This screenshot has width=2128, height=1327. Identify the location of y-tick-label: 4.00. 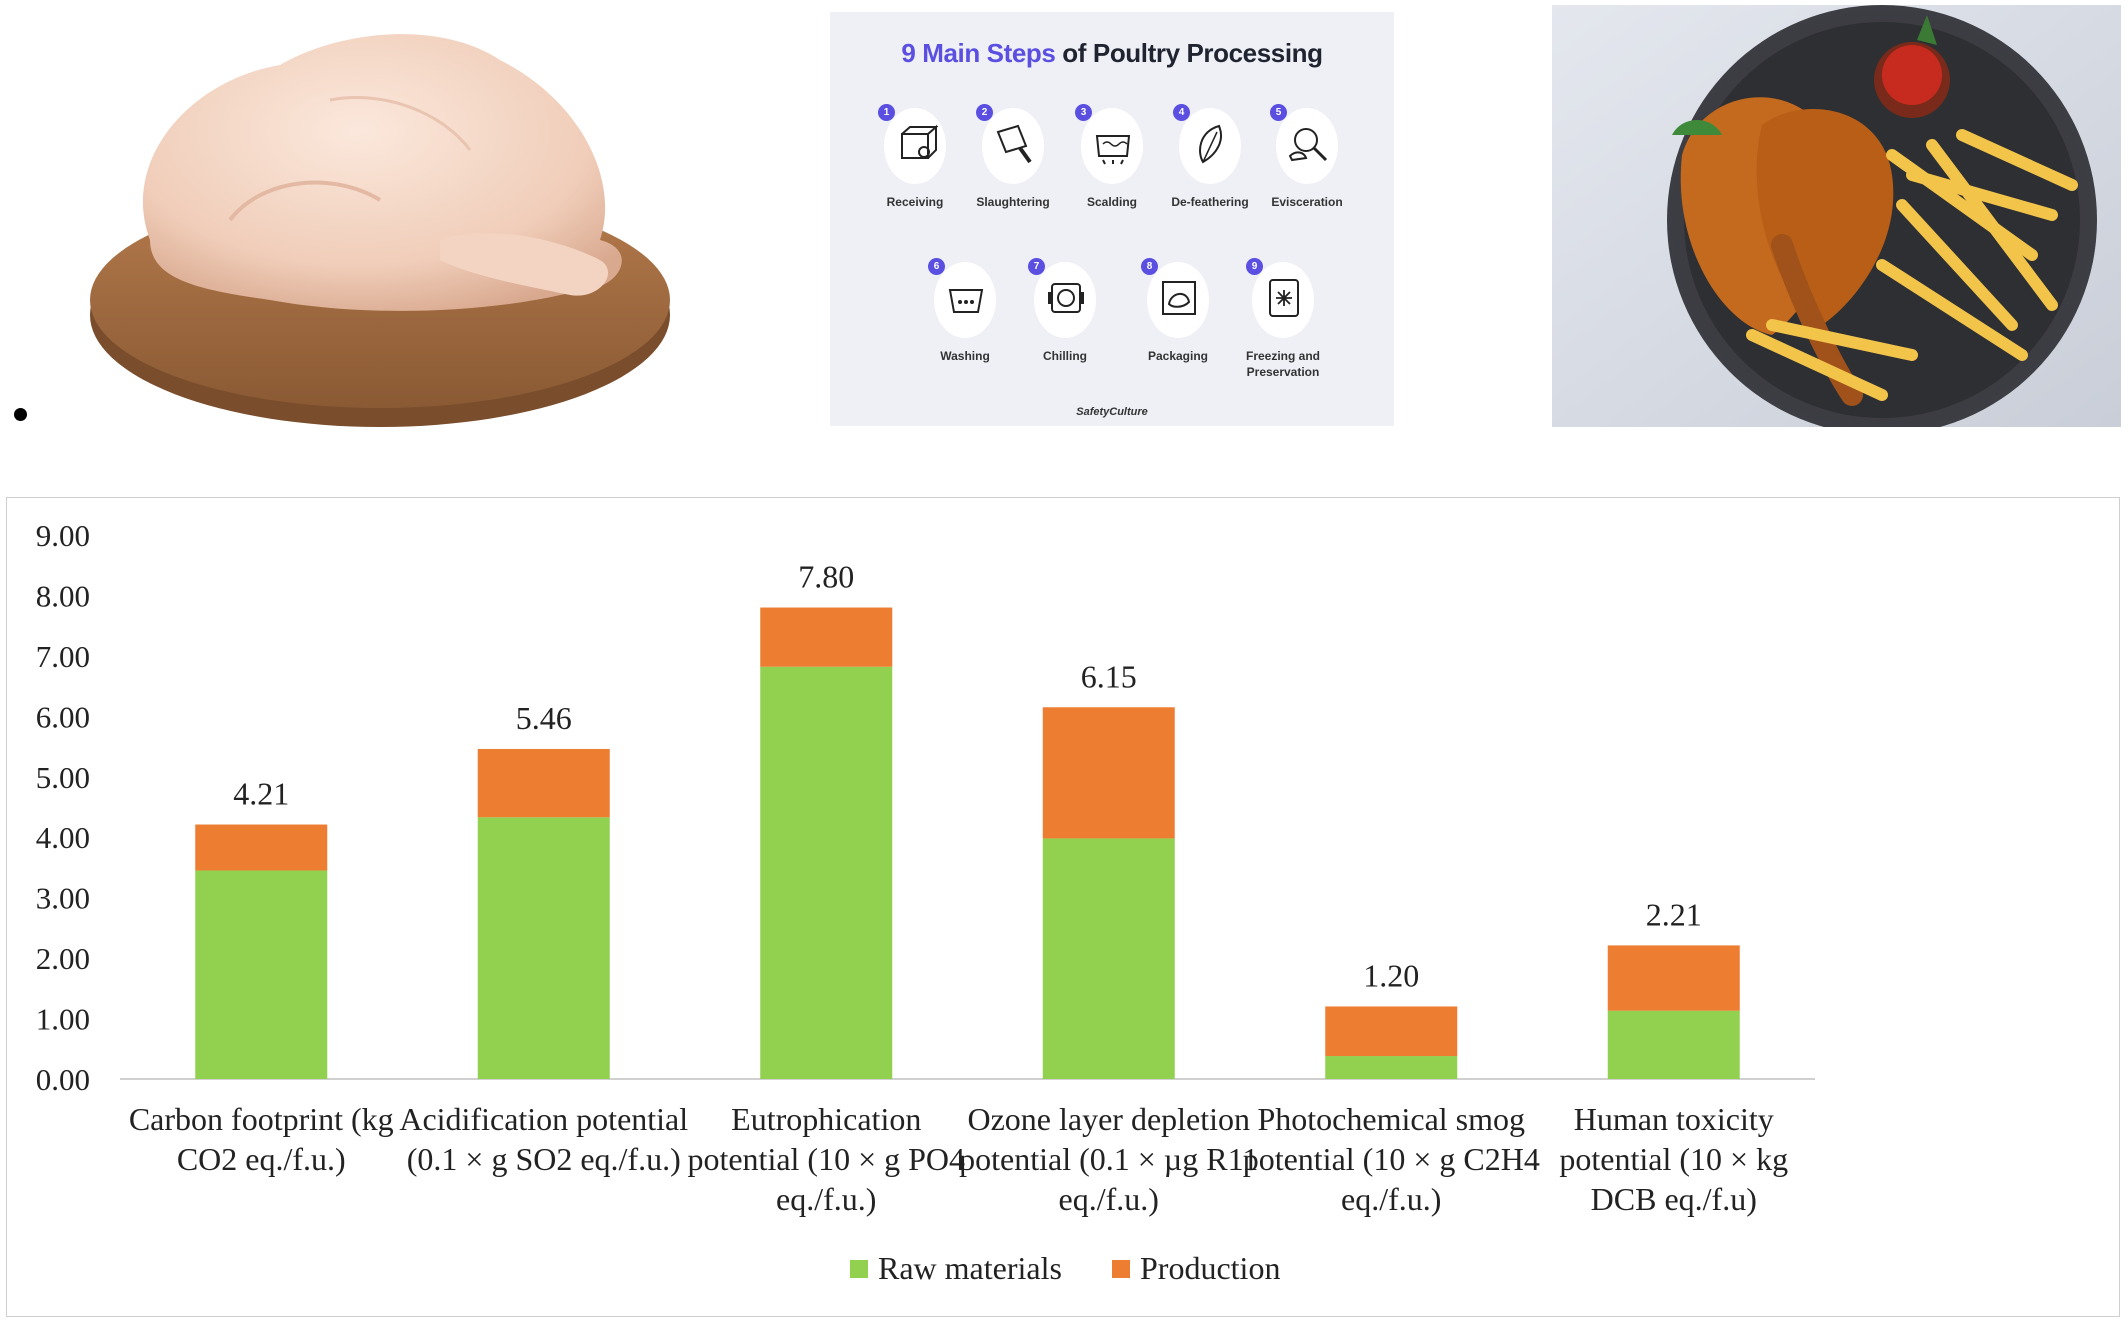
(63, 837).